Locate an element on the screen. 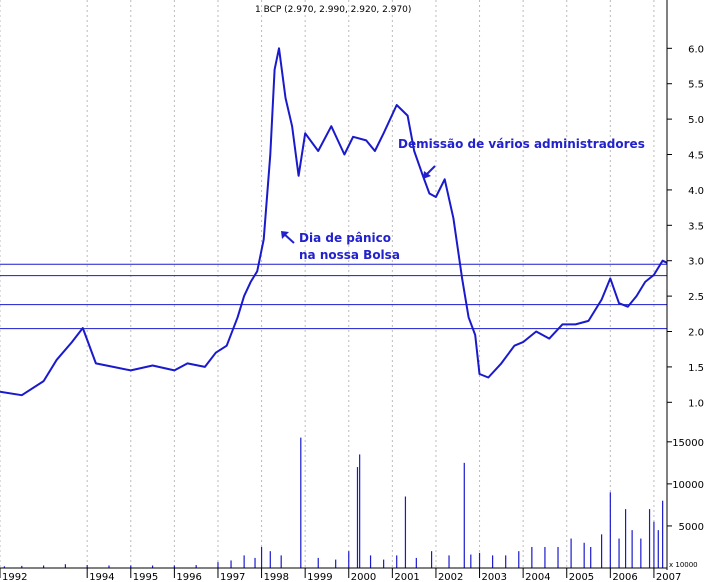 Image resolution: width=707 pixels, height=582 pixels. price-tick-label: 2.5 is located at coordinates (696, 297).